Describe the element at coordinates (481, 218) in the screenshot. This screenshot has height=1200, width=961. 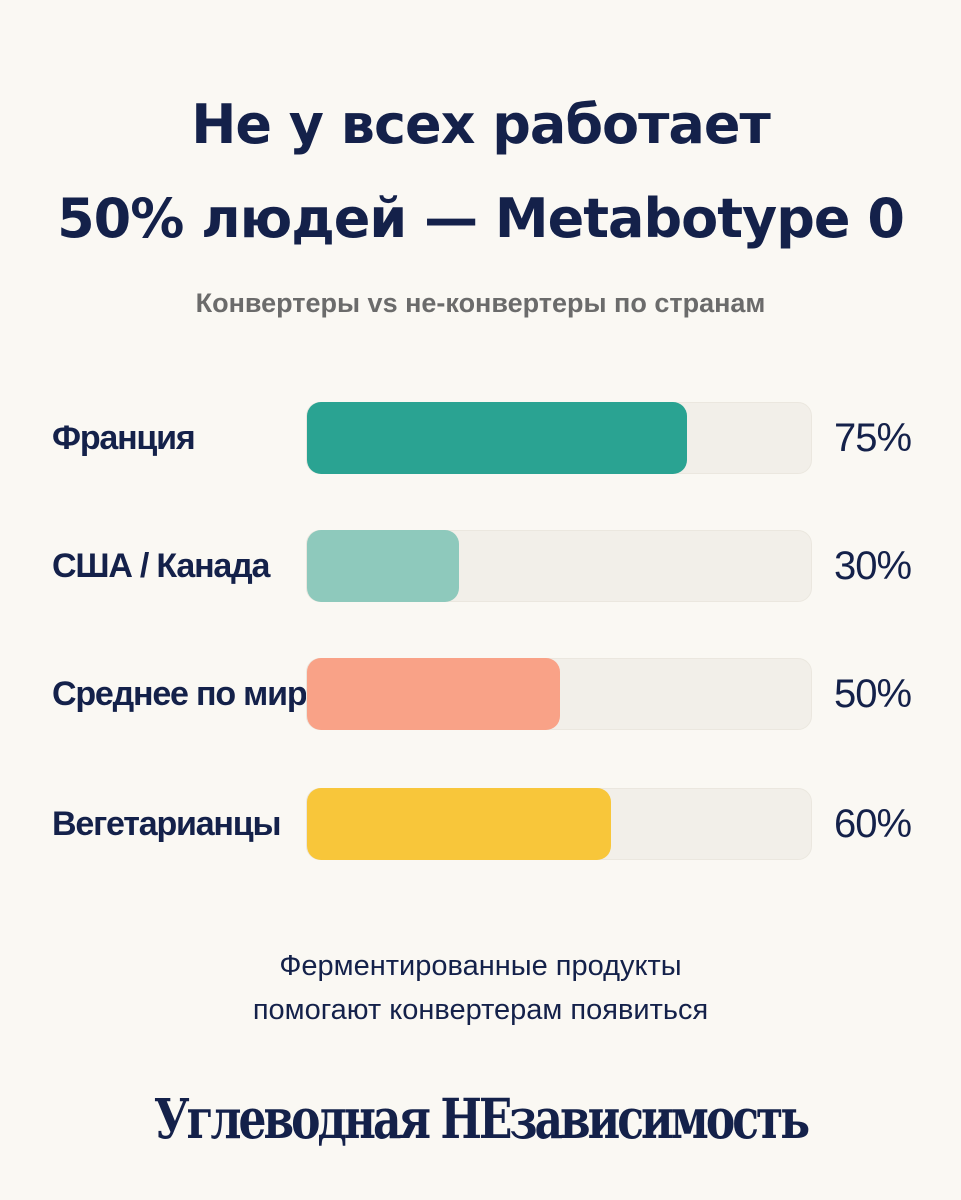
I see `title-line-2: 50% людей — Metabotype 0` at that location.